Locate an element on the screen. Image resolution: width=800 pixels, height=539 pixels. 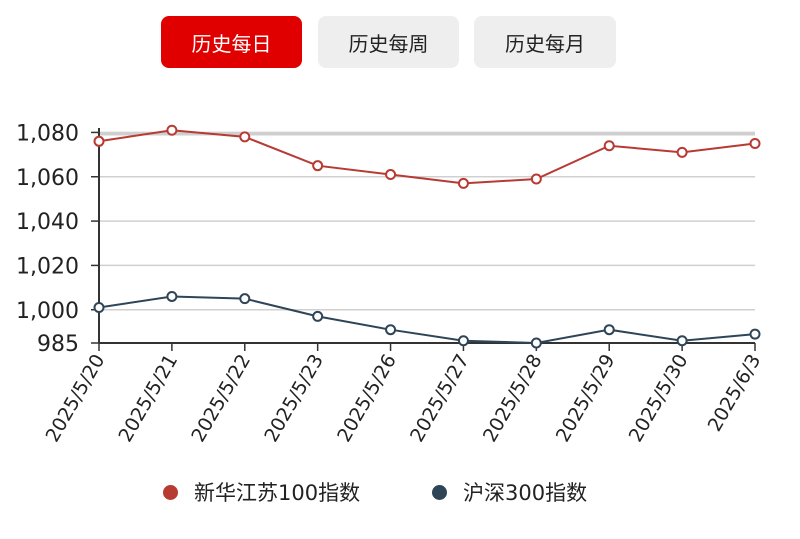
legend-item-csi300: 沪深300指数 is located at coordinates (509, 492).